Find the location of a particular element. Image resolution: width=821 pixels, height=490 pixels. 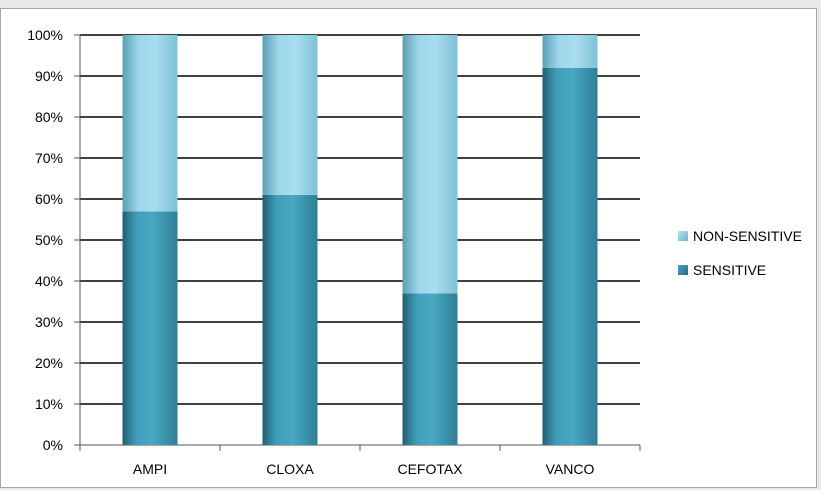

legend-swatch-non-sensitive is located at coordinates (683, 236).